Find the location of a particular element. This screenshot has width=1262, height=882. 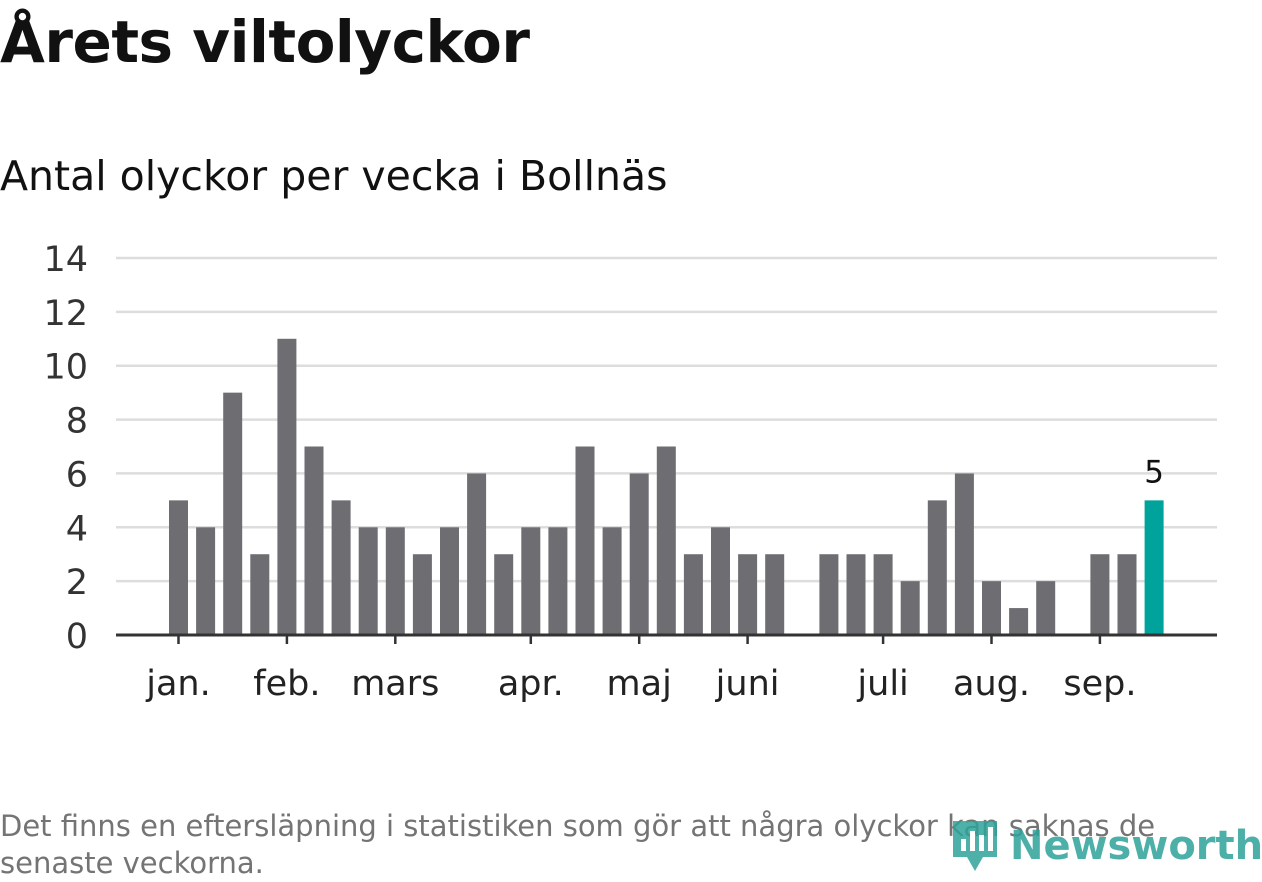

newsworthy-logo-icon is located at coordinates (975, 846).